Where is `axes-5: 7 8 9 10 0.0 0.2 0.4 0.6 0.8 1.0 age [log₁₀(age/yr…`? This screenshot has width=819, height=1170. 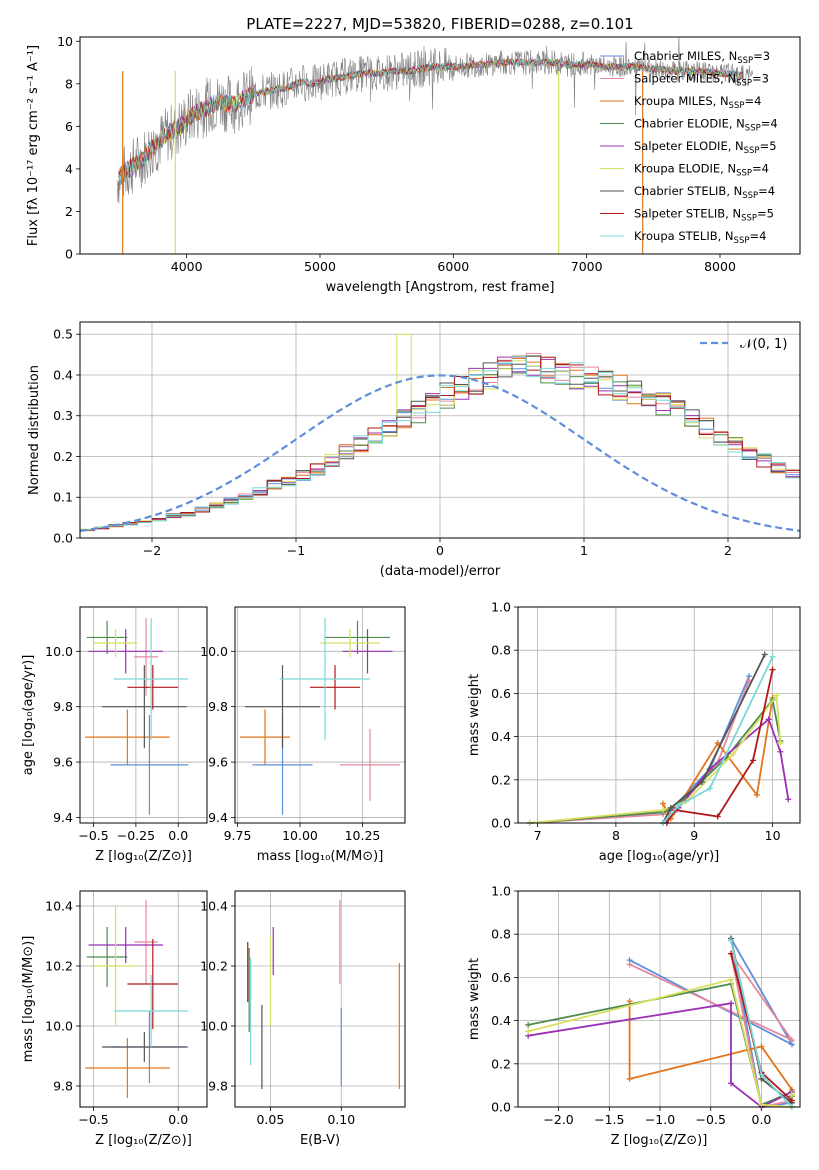 axes-5: 7 8 9 10 0.0 0.2 0.4 0.6 0.8 1.0 age [log₁₀(age/yr… is located at coordinates (634, 732).